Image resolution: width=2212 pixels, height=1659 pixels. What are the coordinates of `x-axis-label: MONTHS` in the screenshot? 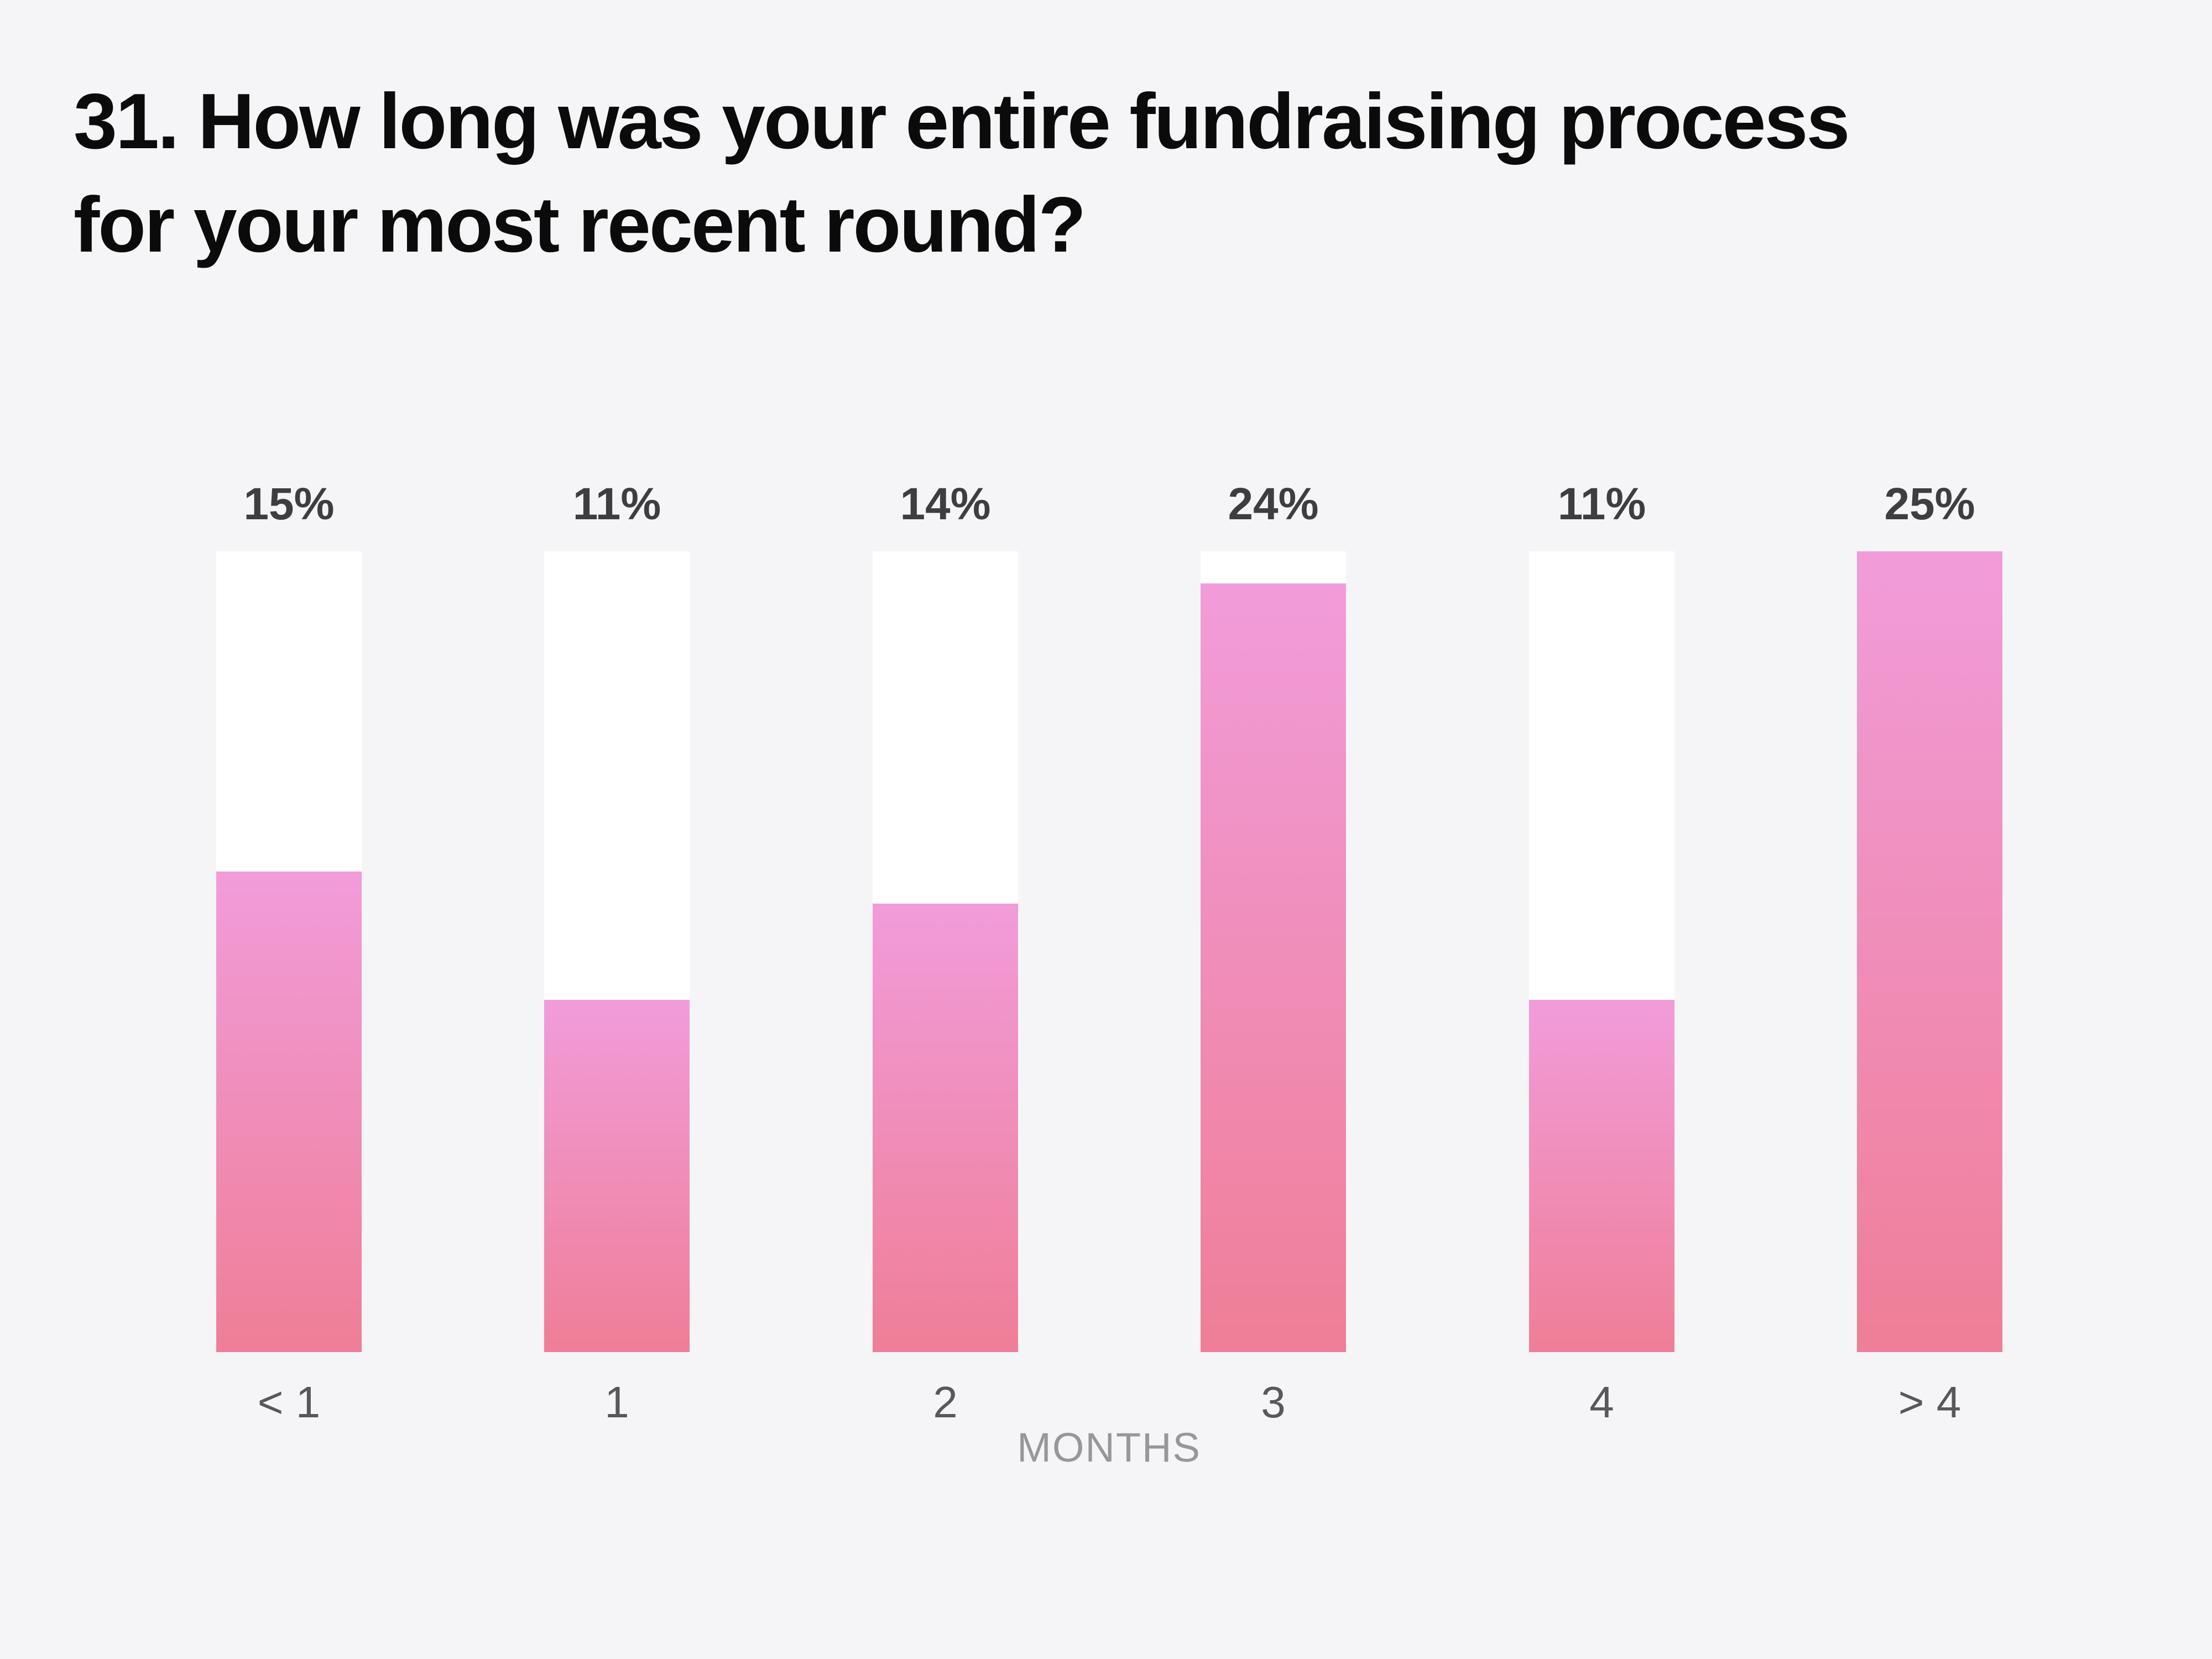 It's located at (1109, 1447).